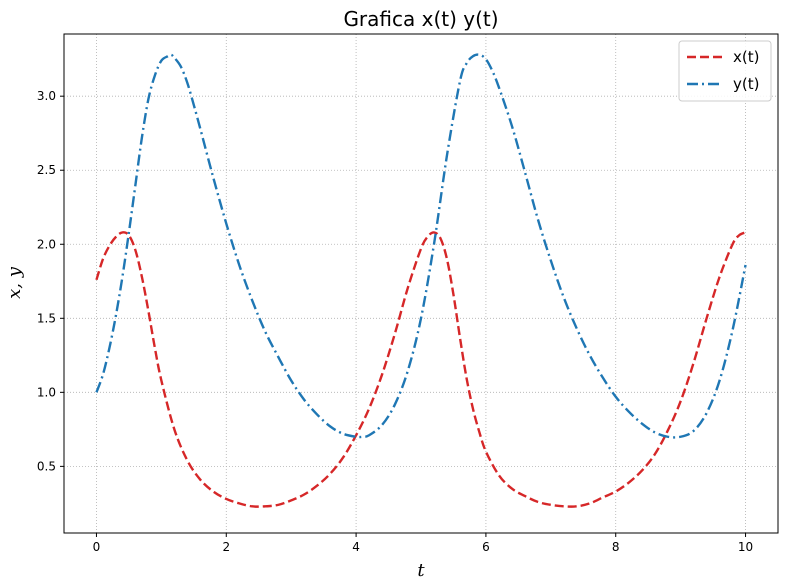 The width and height of the screenshot is (785, 586). I want to click on x-axis-label: t, so click(421, 570).